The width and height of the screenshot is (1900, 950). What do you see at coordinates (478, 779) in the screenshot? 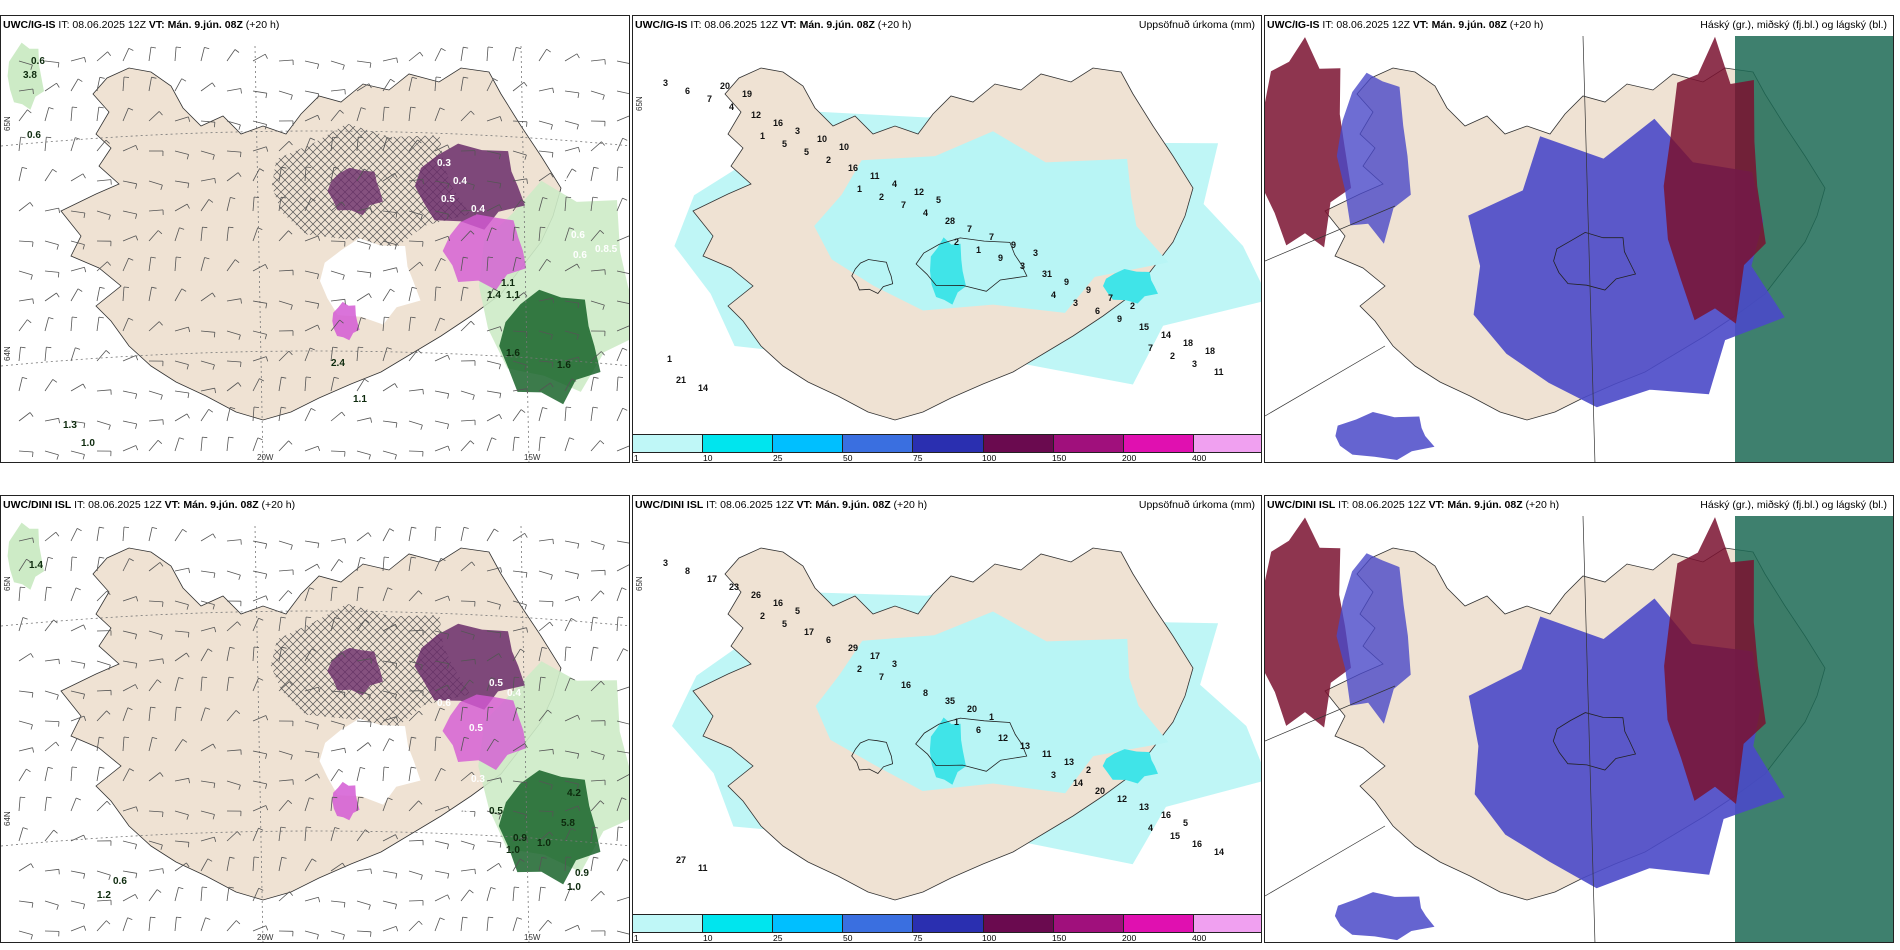
I see `wind-value-label: 0.3` at bounding box center [478, 779].